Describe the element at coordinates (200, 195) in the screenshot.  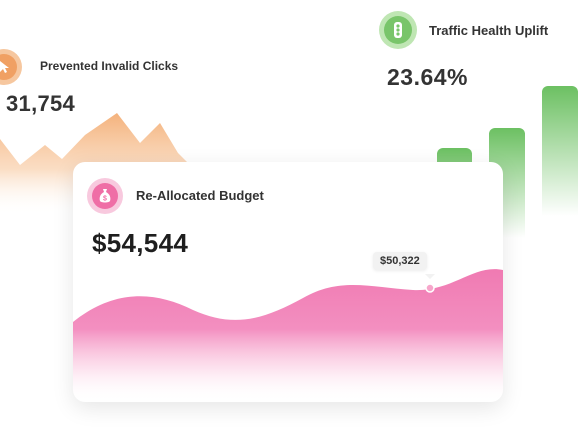
I see `reallocated-budget-title: Re-Allocated Budget` at that location.